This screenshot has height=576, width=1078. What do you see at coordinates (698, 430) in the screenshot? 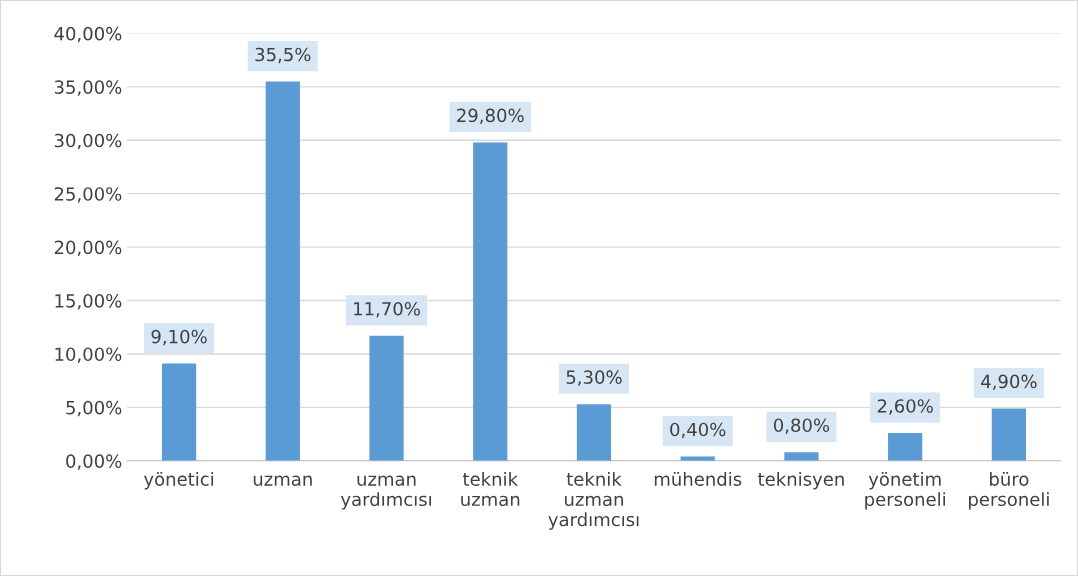
I see `data-label: 0,40%` at bounding box center [698, 430].